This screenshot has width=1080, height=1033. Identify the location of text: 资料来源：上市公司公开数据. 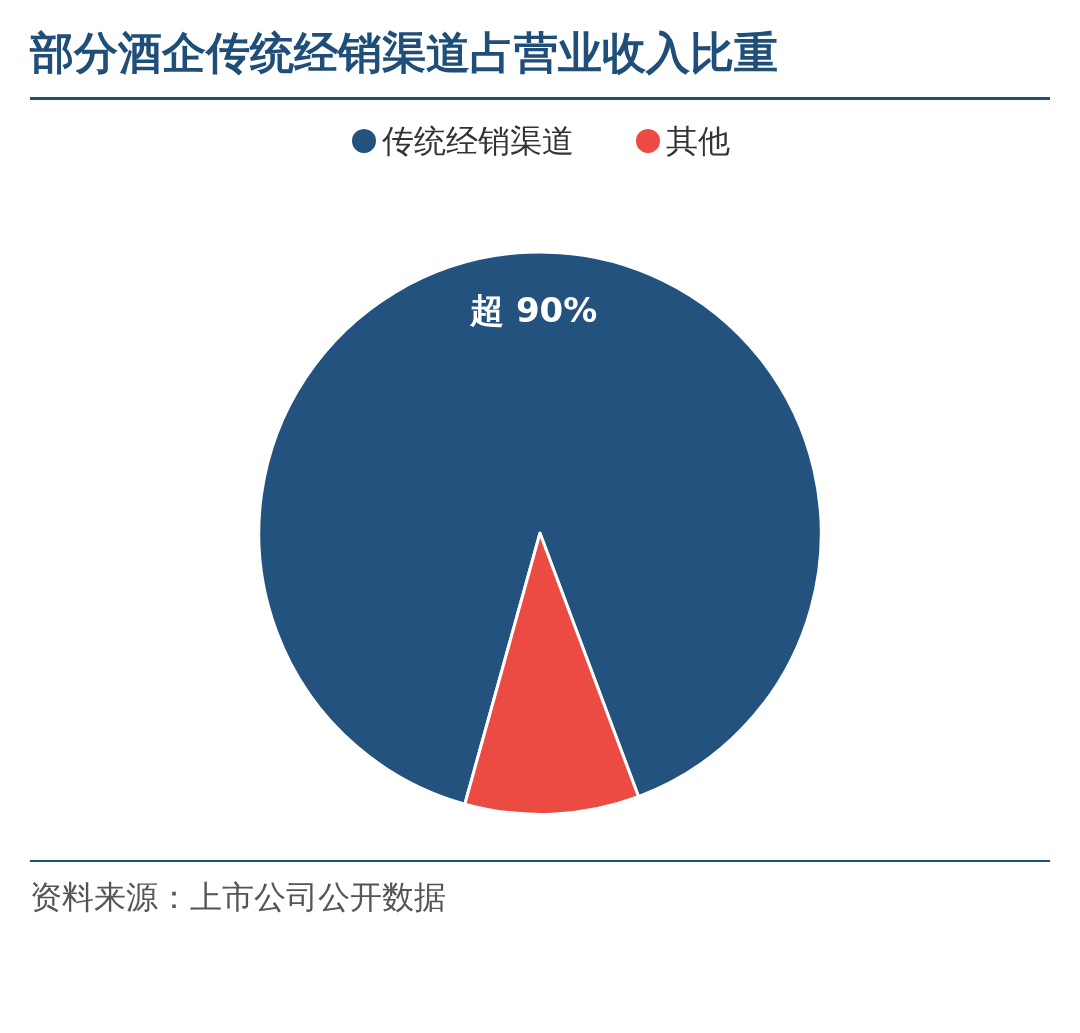
(238, 897).